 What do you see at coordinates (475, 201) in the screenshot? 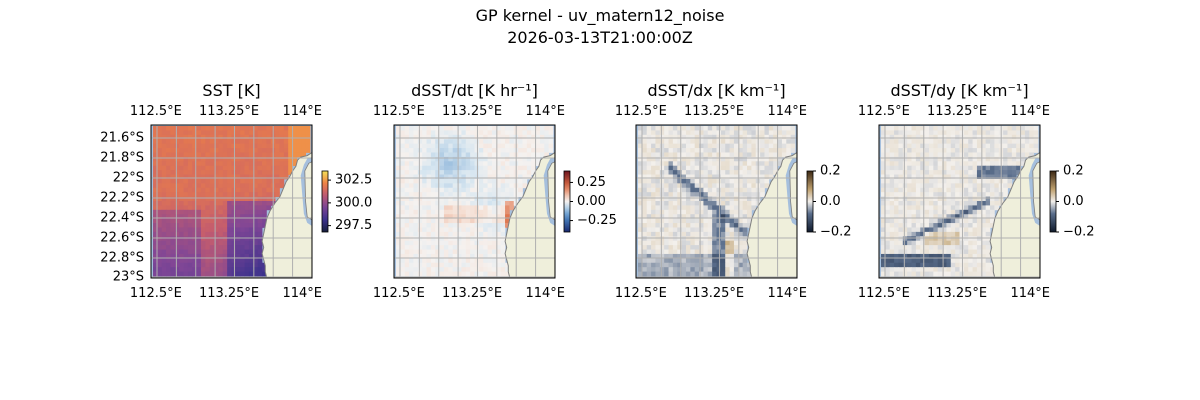
I see `heatmap-cells` at bounding box center [475, 201].